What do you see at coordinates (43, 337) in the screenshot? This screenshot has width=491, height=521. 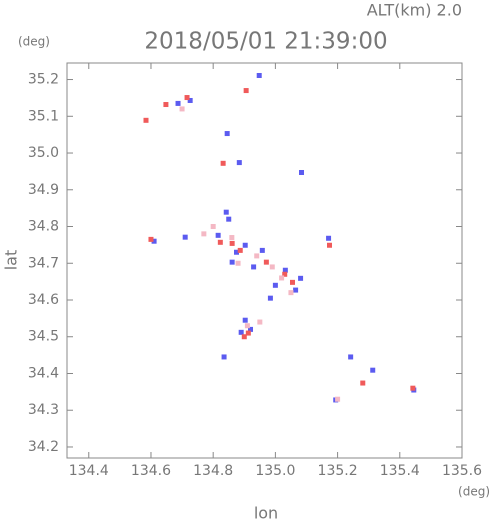 I see `y-tick-label: 34.5` at bounding box center [43, 337].